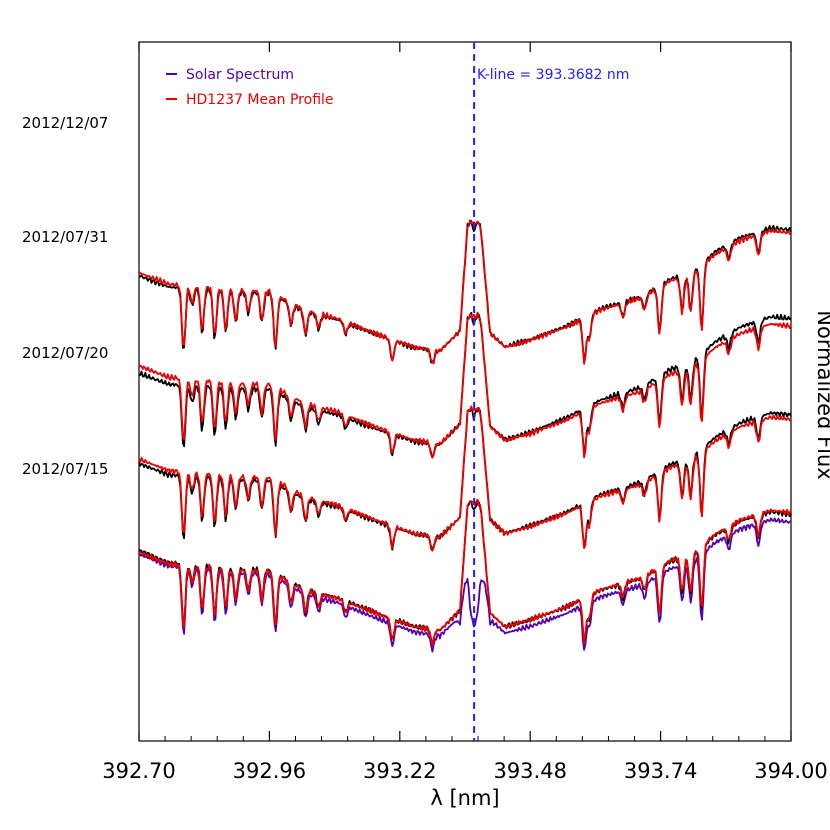 The width and height of the screenshot is (830, 830). I want to click on x-tick-label: 393.22, so click(399, 771).